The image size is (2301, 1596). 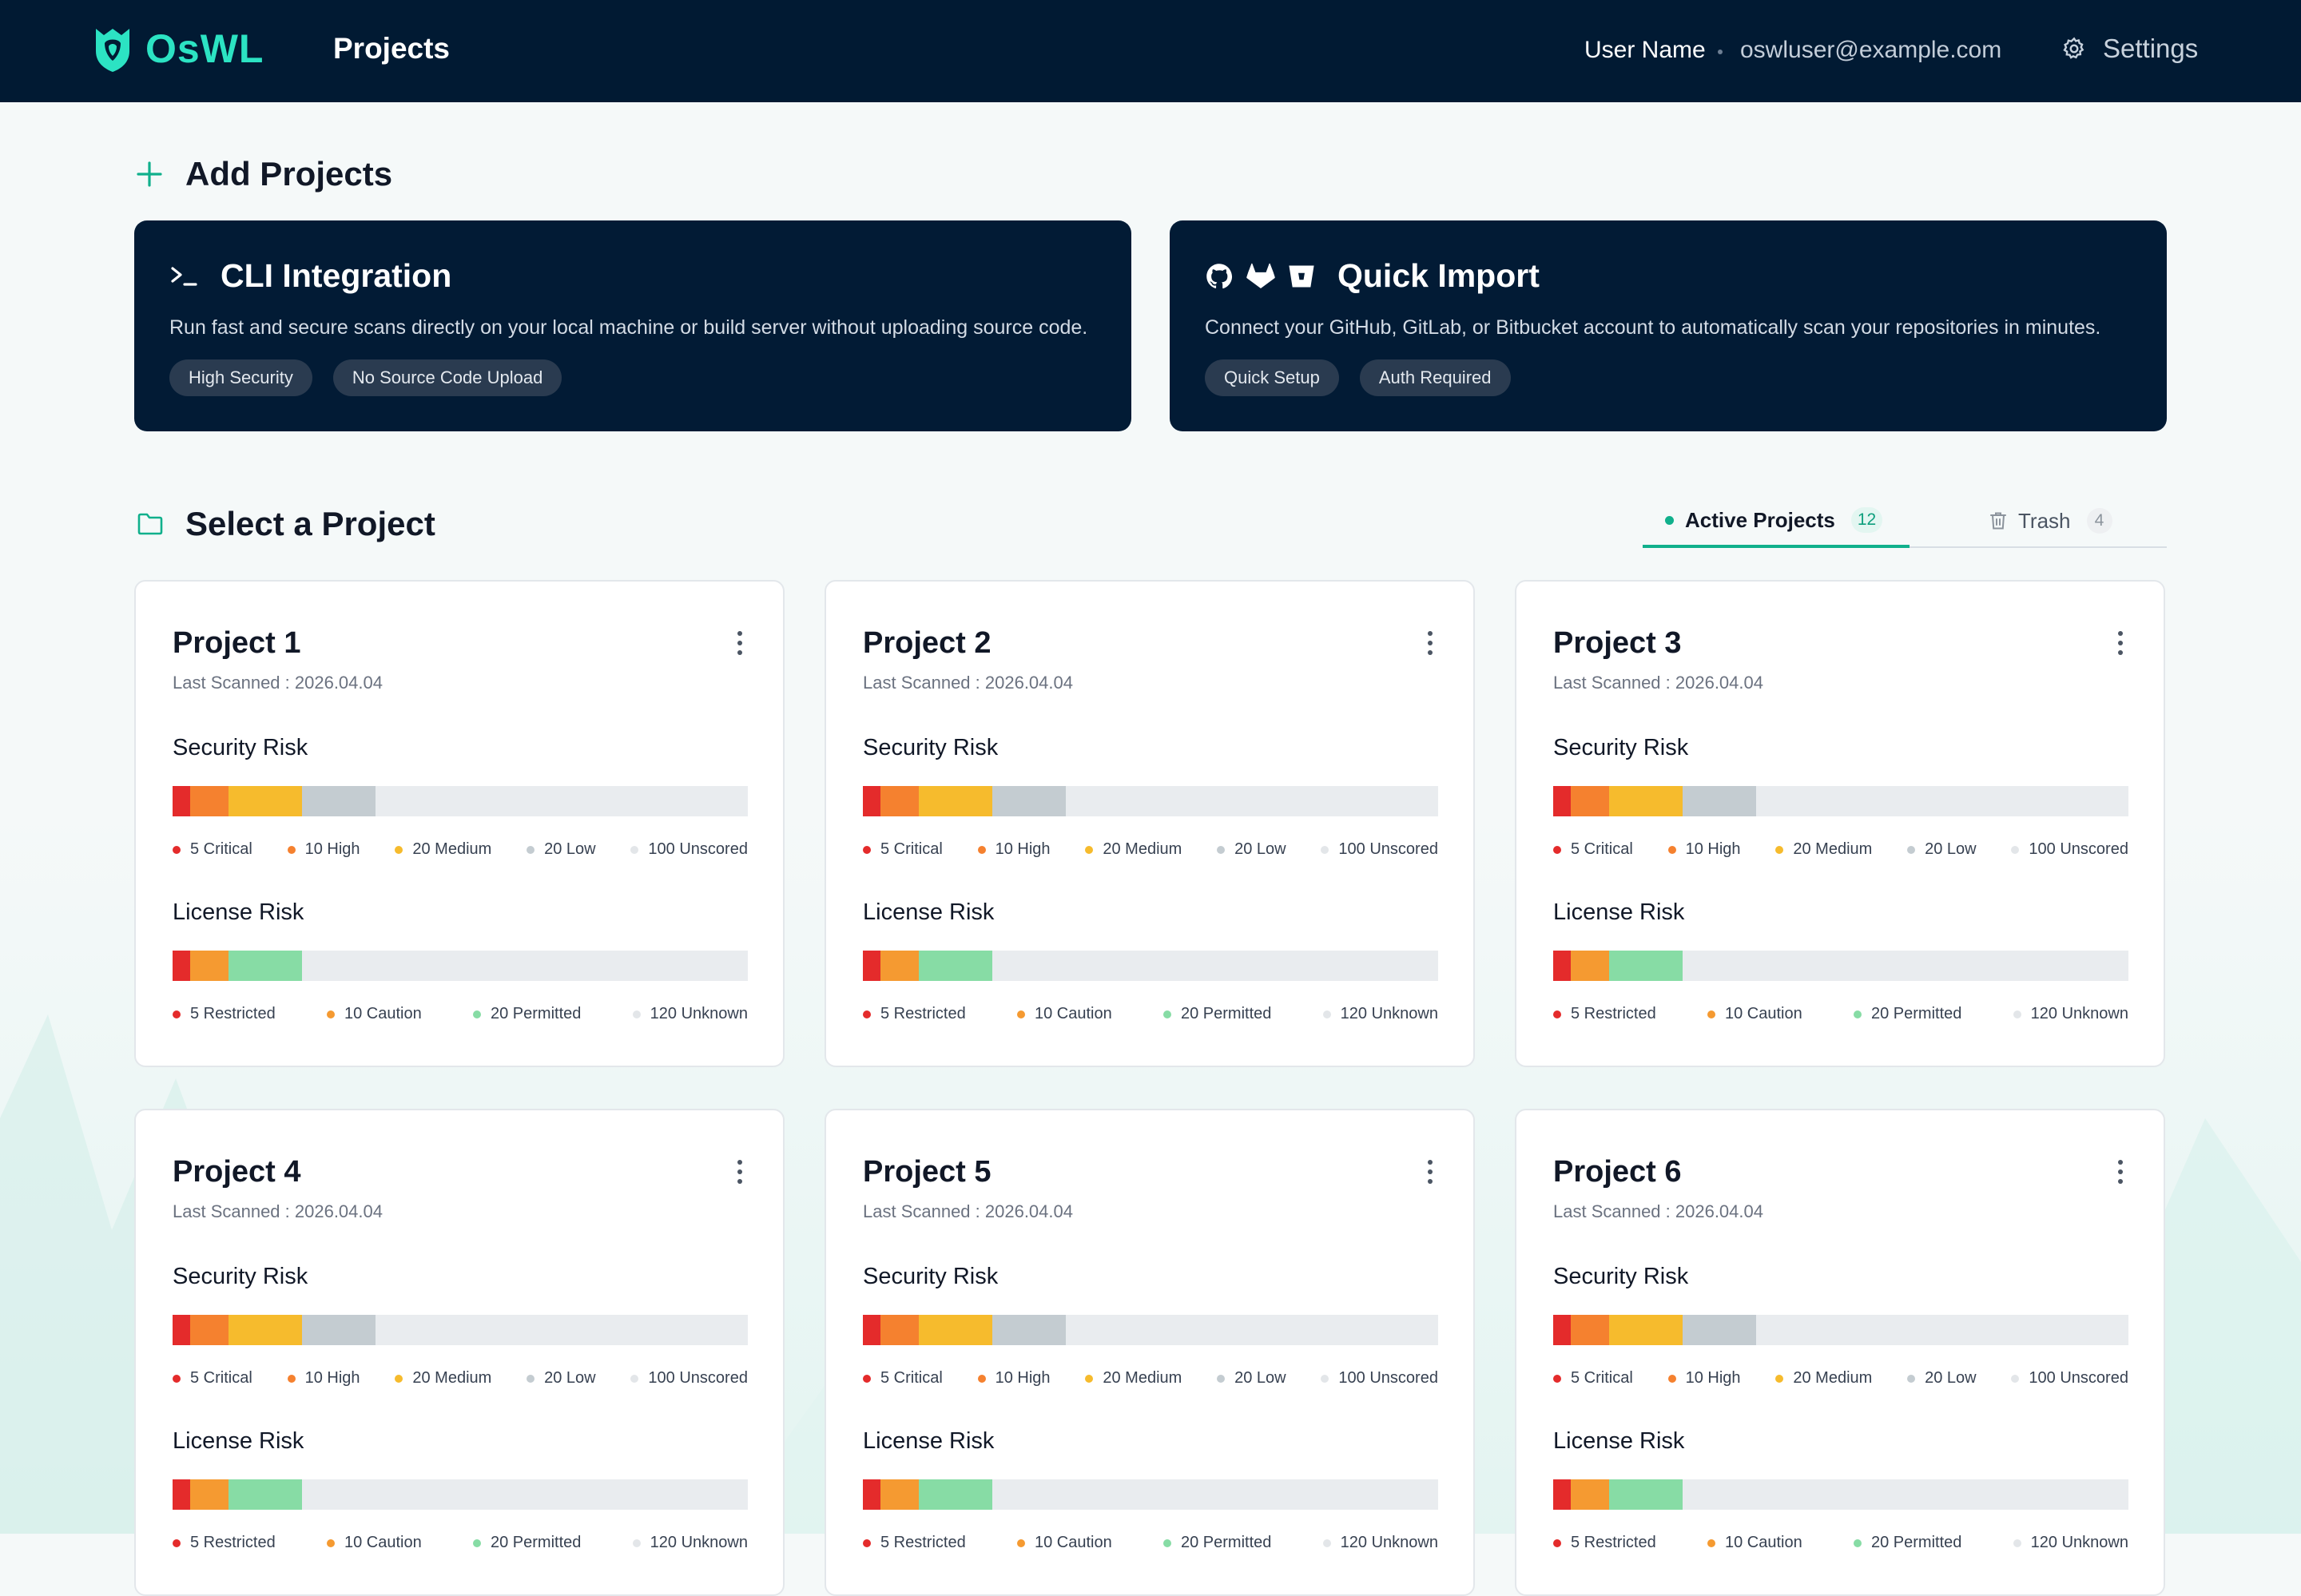 What do you see at coordinates (278, 1211) in the screenshot?
I see `last-scanned: Last Scanned : 2026.04.04` at bounding box center [278, 1211].